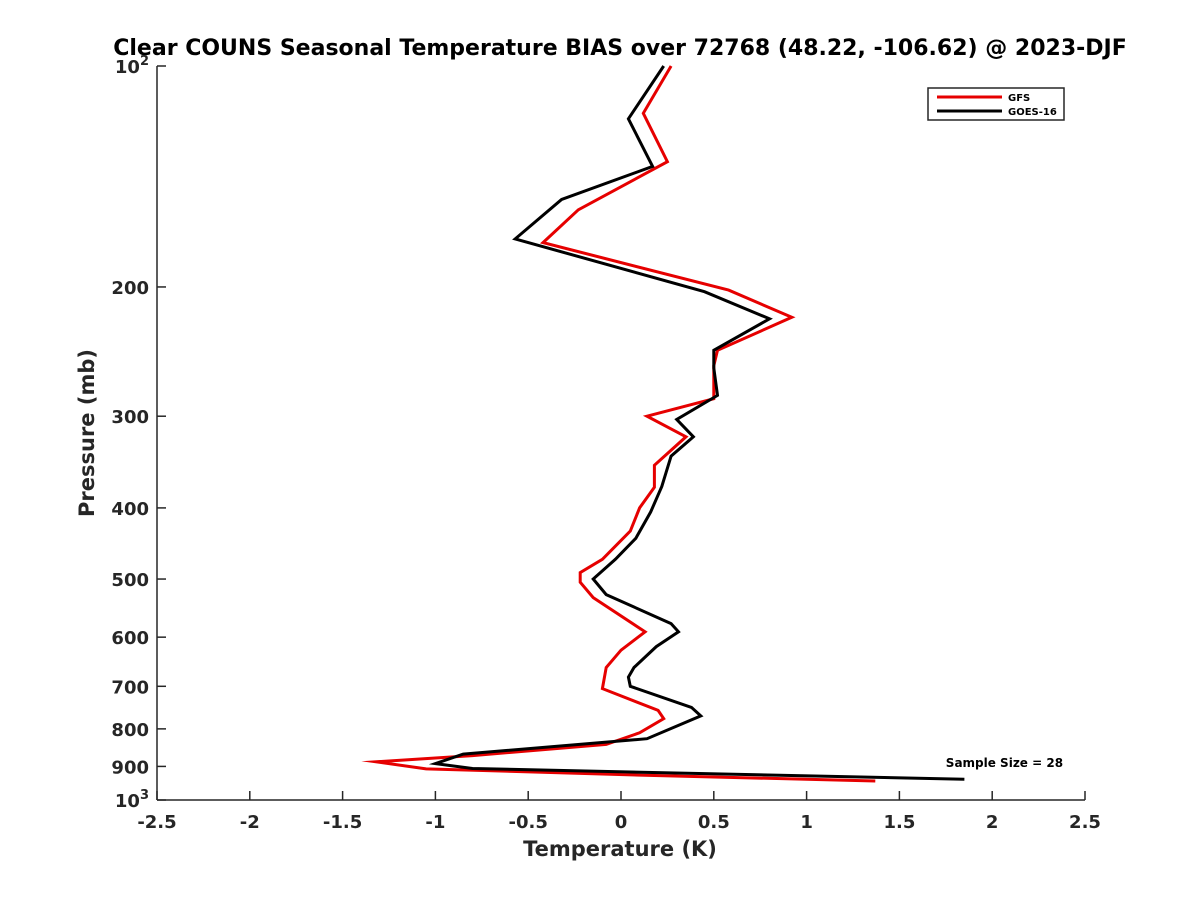  Describe the element at coordinates (156, 822) in the screenshot. I see `x-tick-label: -2.5` at that location.